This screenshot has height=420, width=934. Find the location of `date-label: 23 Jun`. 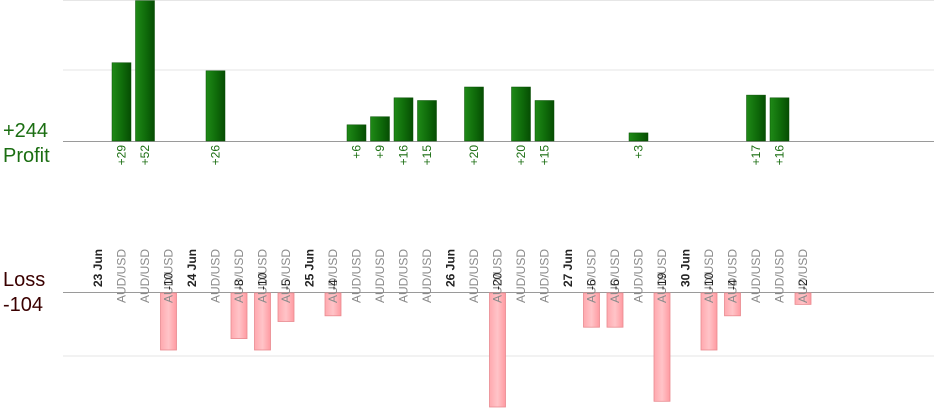

date-label: 23 Jun is located at coordinates (98, 268).